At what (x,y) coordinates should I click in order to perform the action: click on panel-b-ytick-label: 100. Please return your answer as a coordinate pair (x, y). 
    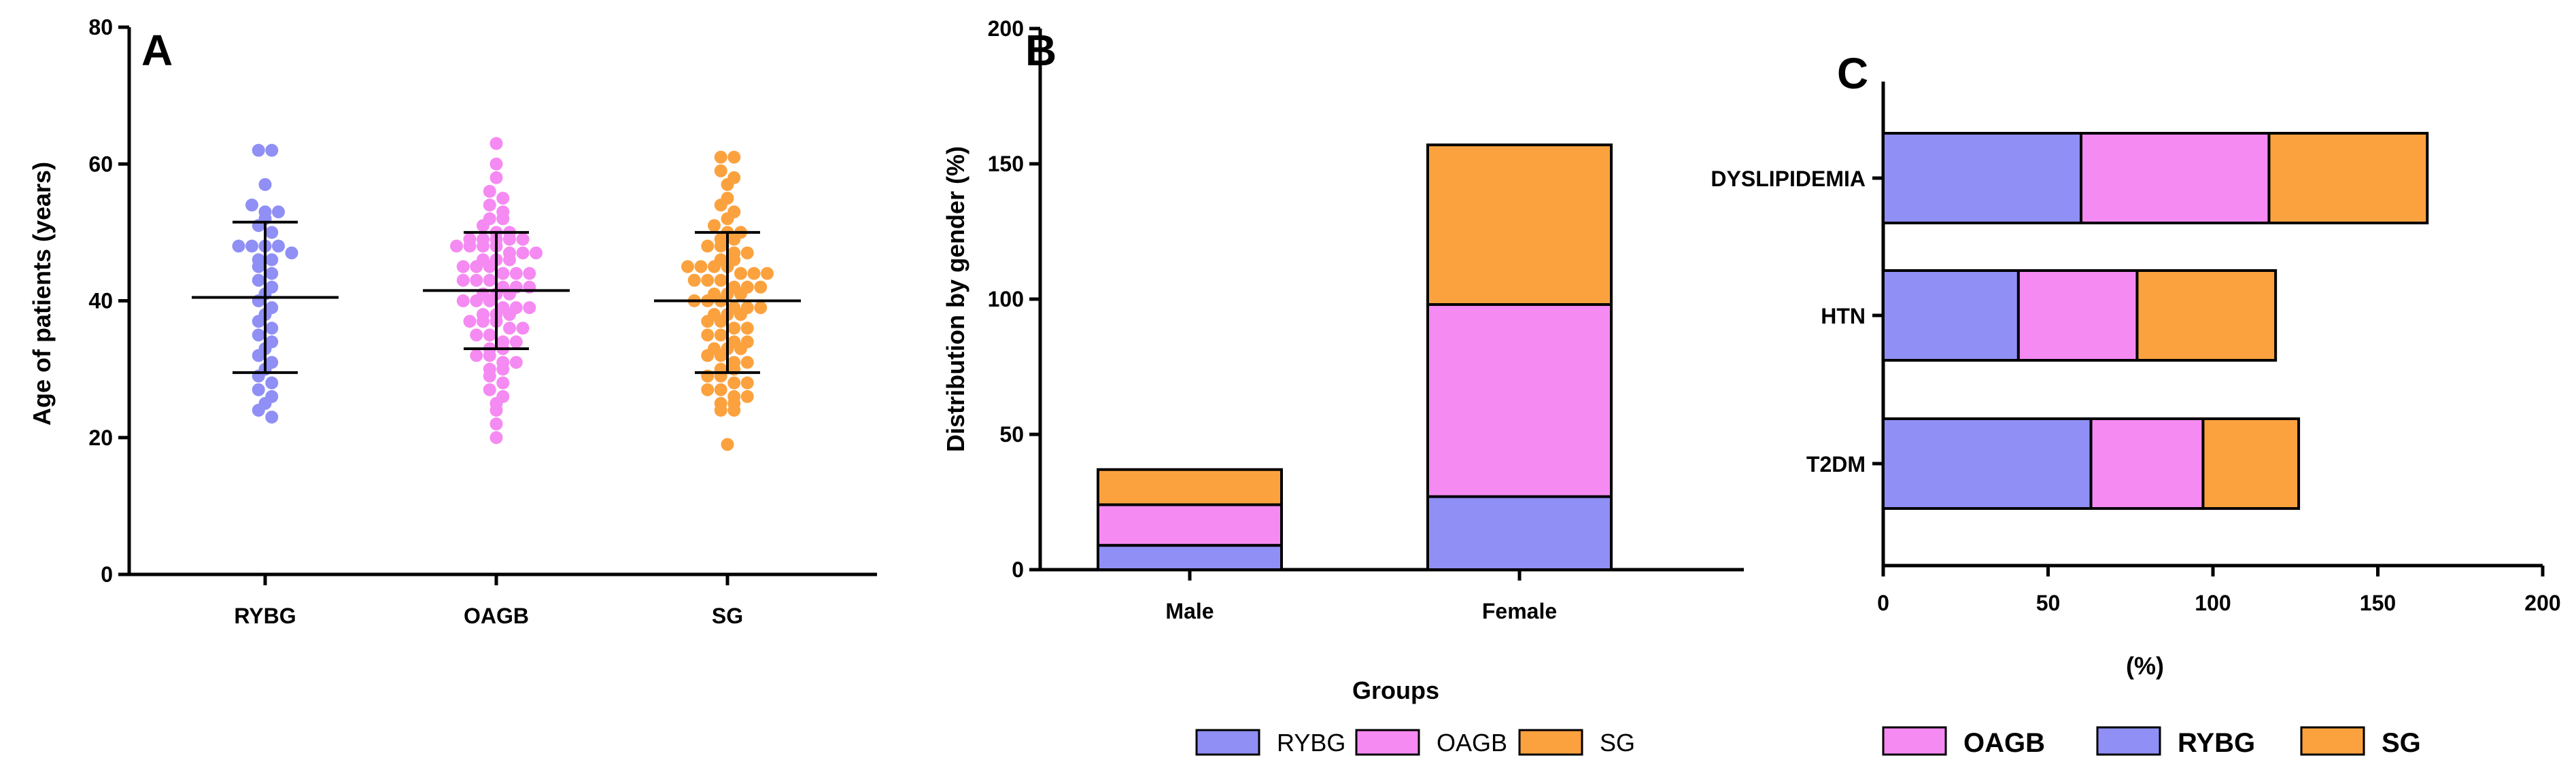
    Looking at the image, I should click on (1006, 299).